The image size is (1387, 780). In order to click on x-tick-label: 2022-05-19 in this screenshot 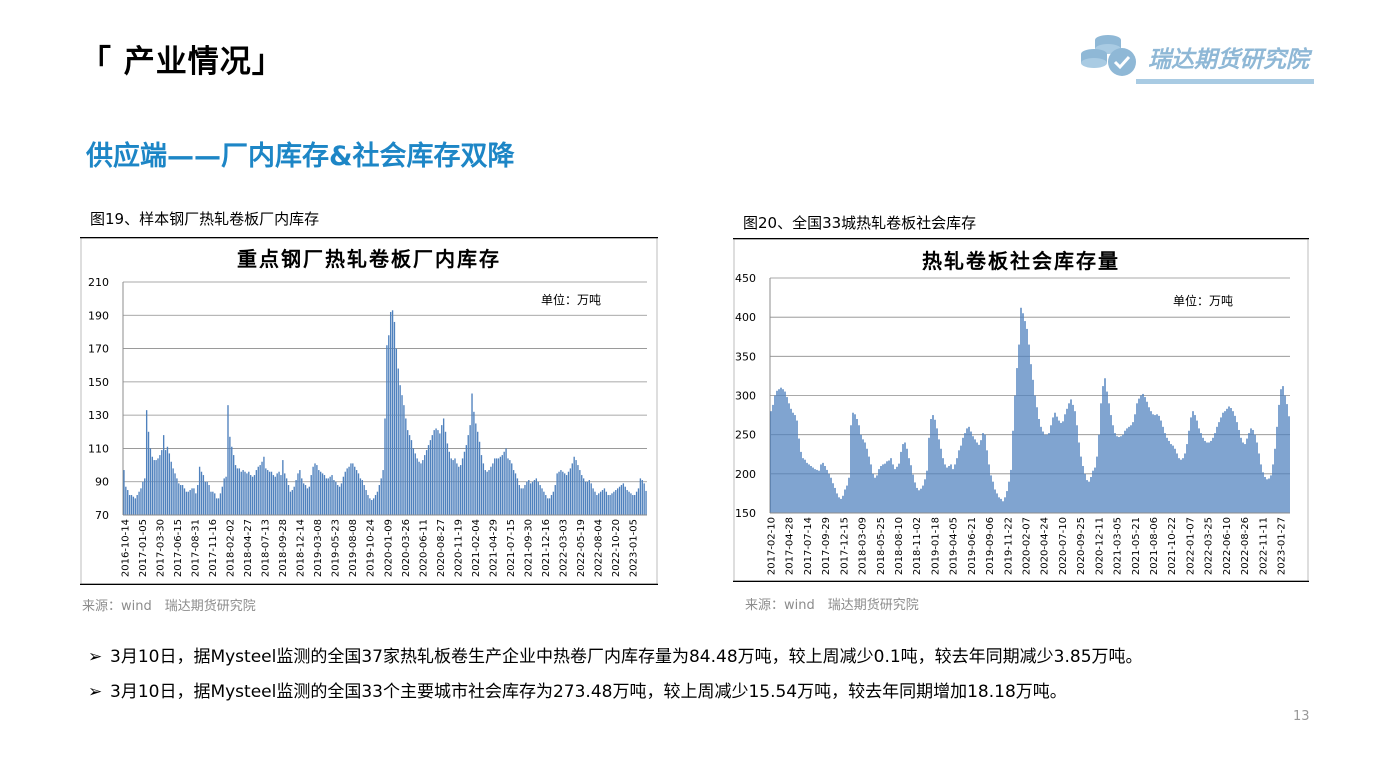, I will do `click(581, 548)`.